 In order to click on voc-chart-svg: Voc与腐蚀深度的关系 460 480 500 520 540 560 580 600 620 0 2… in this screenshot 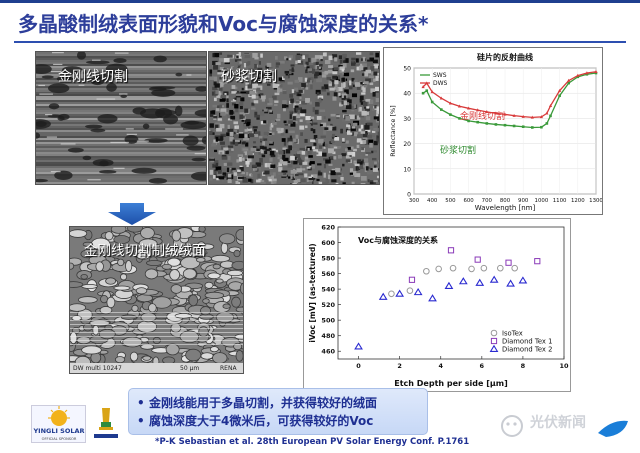, I will do `click(438, 306)`.